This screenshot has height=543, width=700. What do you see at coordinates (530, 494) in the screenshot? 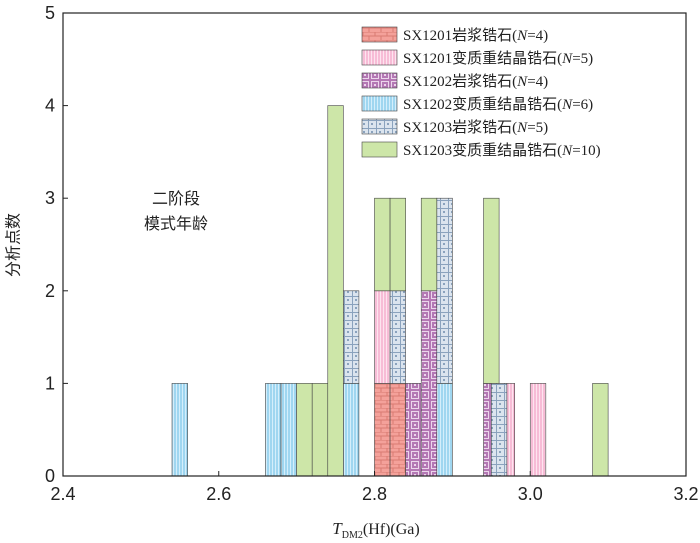
I see `x-tick-label: 3.0` at bounding box center [530, 494].